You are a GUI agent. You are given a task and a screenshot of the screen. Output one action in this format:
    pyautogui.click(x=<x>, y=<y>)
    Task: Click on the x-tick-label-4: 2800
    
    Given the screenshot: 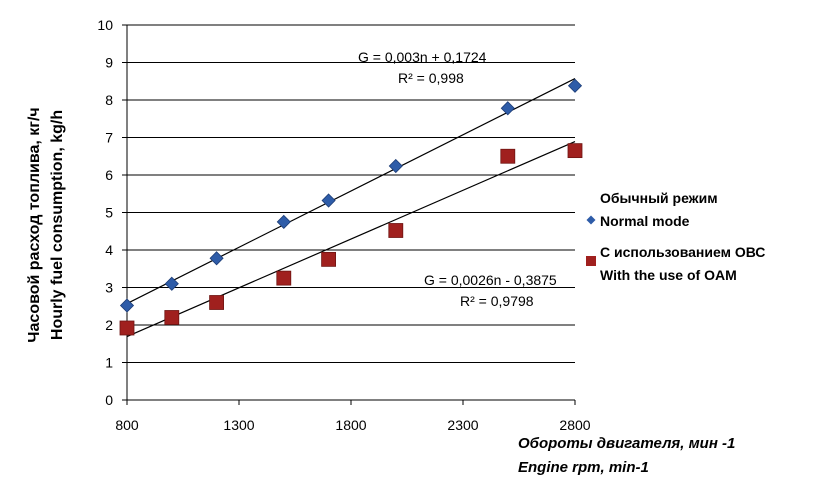 What is the action you would take?
    pyautogui.click(x=574, y=425)
    